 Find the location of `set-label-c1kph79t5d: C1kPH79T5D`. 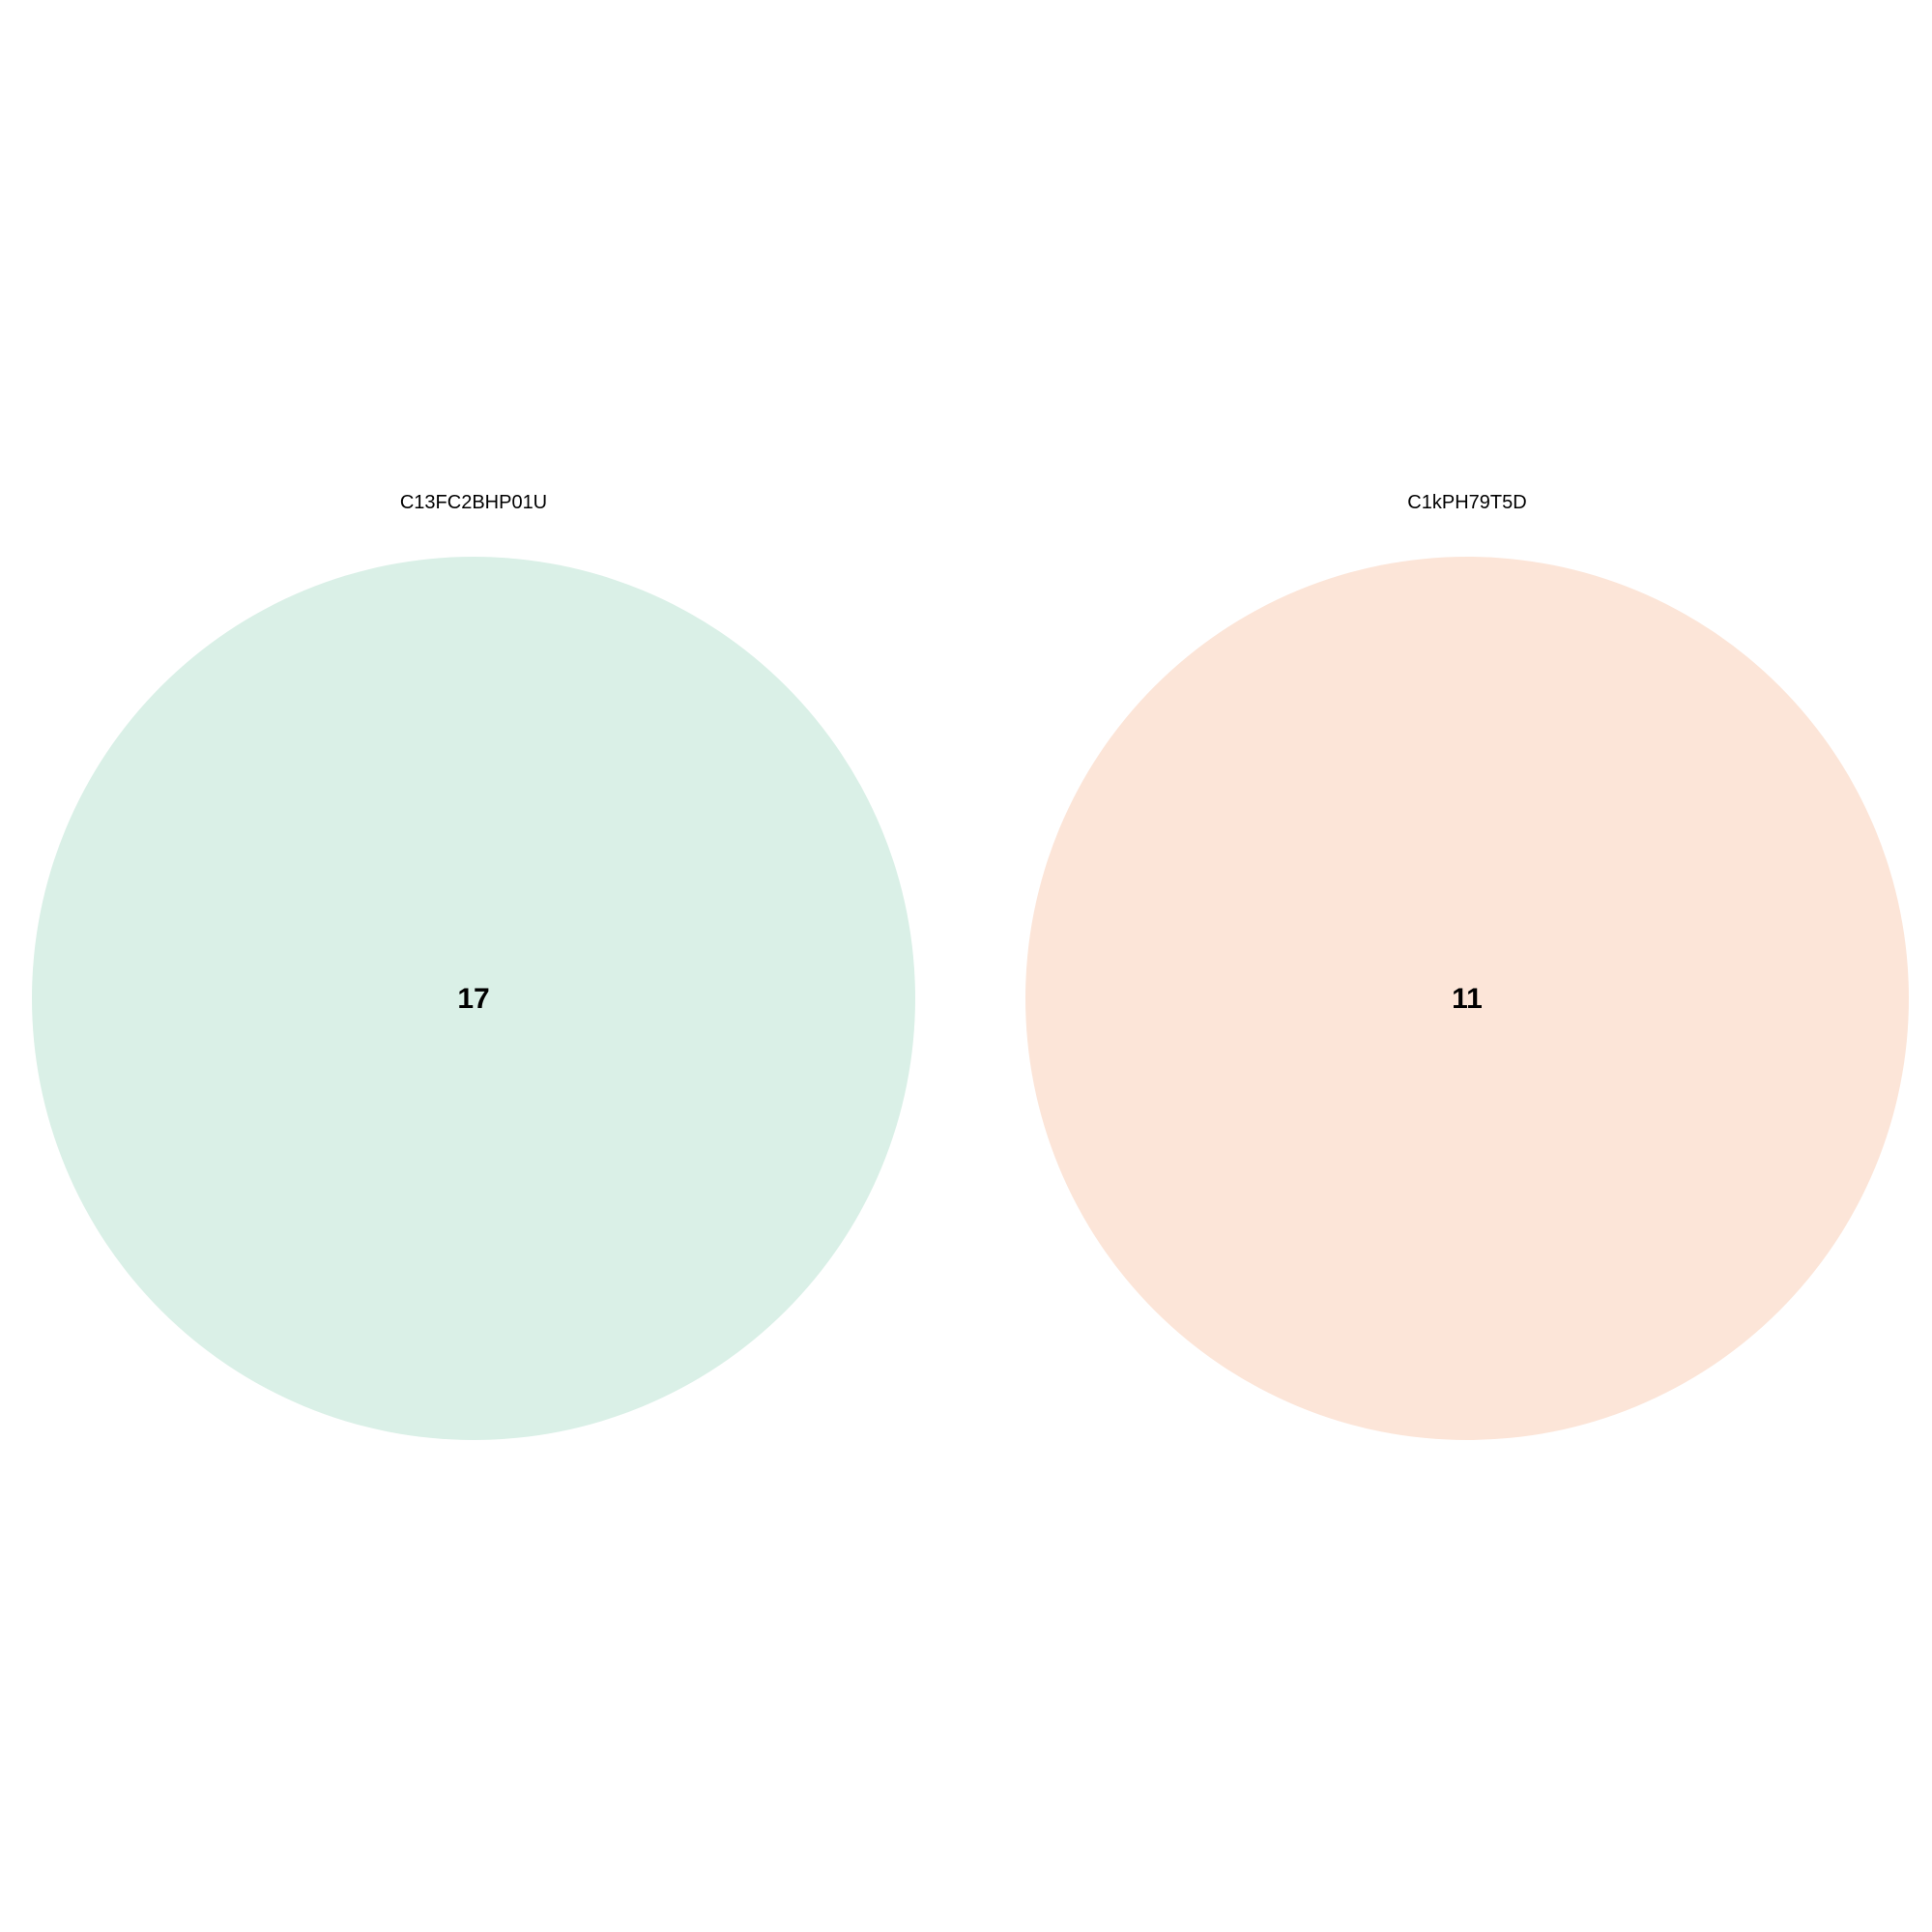

set-label-c1kph79t5d: C1kPH79T5D is located at coordinates (1466, 502).